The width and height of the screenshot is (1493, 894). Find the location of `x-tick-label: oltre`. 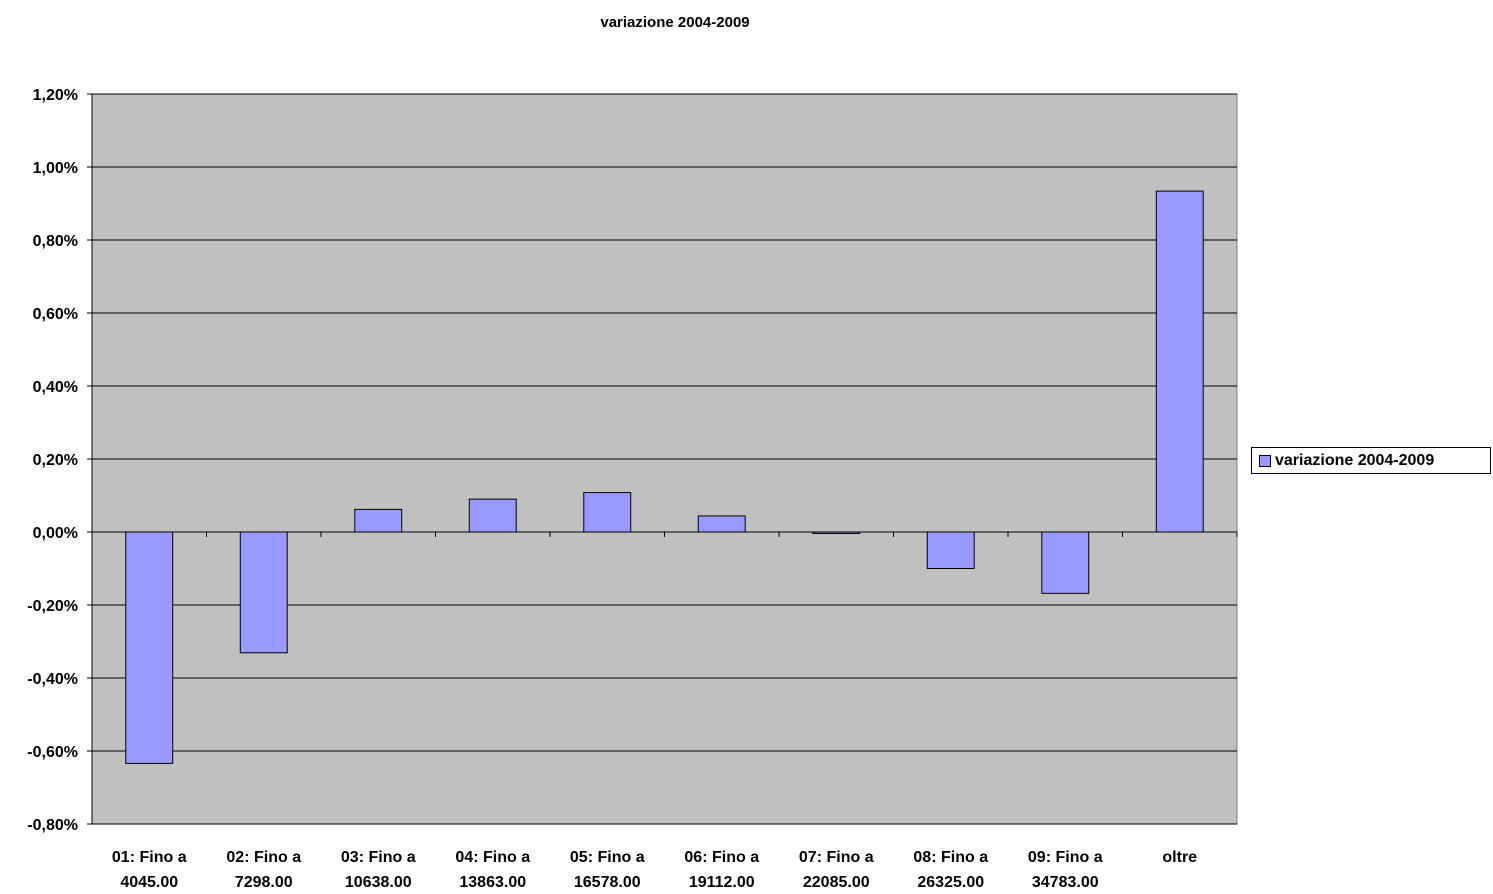

x-tick-label: oltre is located at coordinates (1179, 857).